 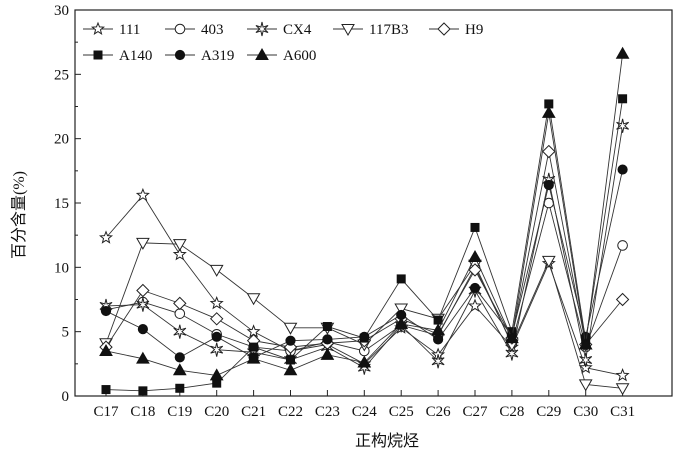 I want to click on y-tick-label: 0, so click(x=66, y=397).